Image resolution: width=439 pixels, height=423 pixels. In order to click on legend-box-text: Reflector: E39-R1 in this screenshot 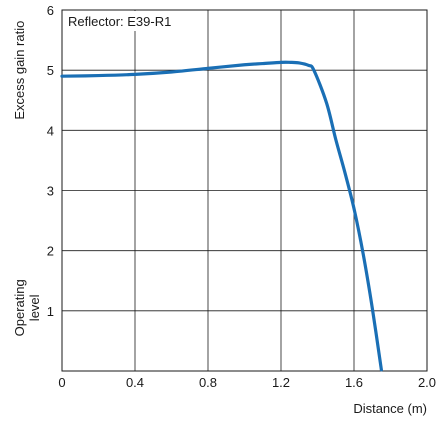, I will do `click(119, 21)`.